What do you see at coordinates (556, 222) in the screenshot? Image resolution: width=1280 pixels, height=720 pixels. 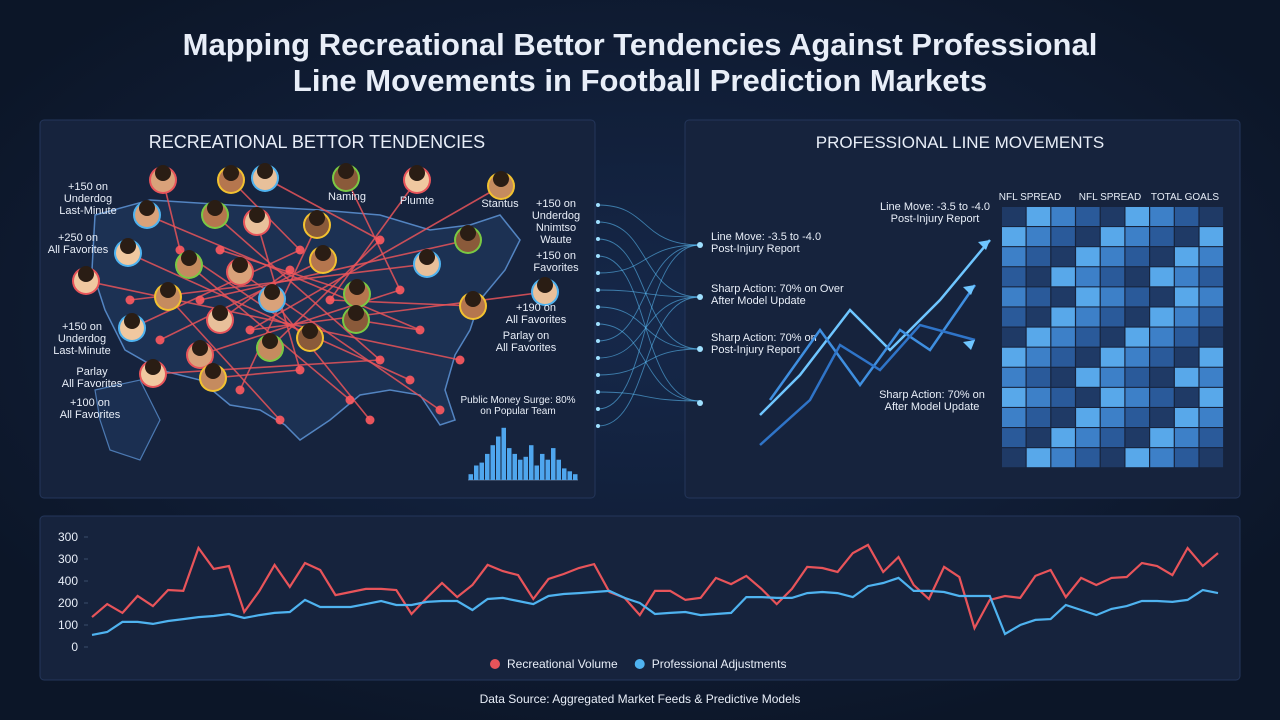 I see `map-annotation: +150 on Underdog Nnimtso Waute` at bounding box center [556, 222].